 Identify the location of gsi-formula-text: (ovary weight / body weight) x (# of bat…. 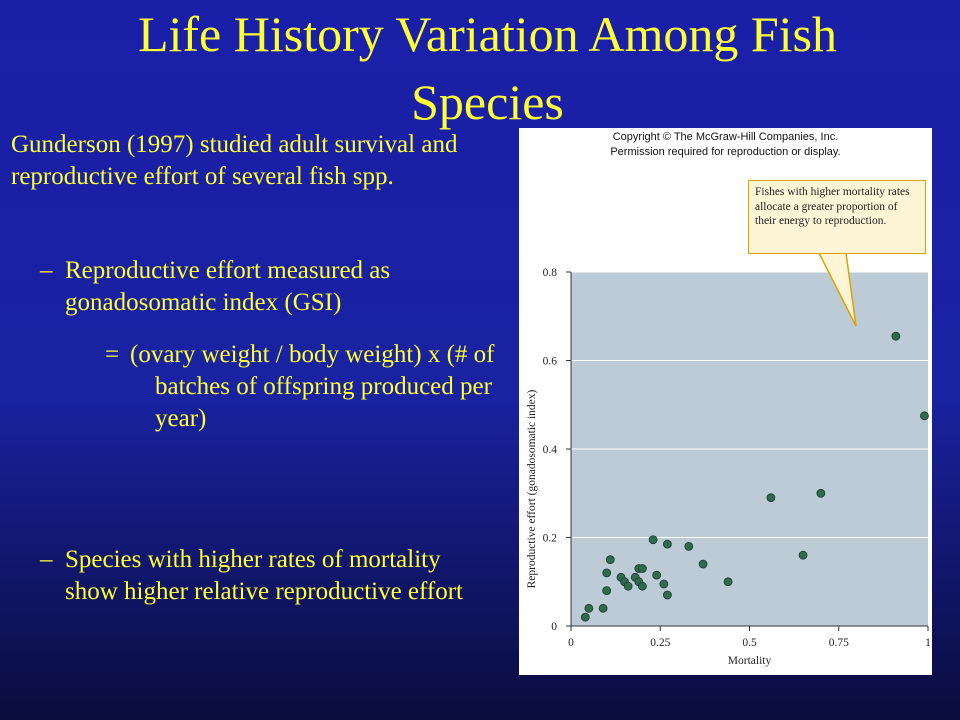
(312, 386).